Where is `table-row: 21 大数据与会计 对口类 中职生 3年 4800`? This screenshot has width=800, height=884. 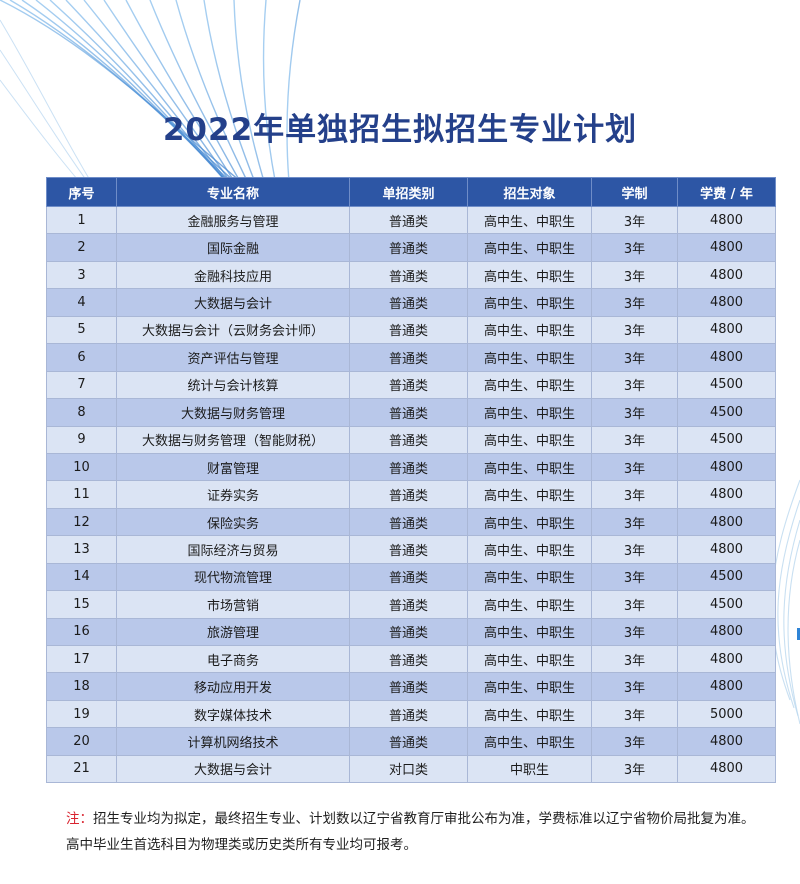
table-row: 21 大数据与会计 对口类 中职生 3年 4800 is located at coordinates (411, 769).